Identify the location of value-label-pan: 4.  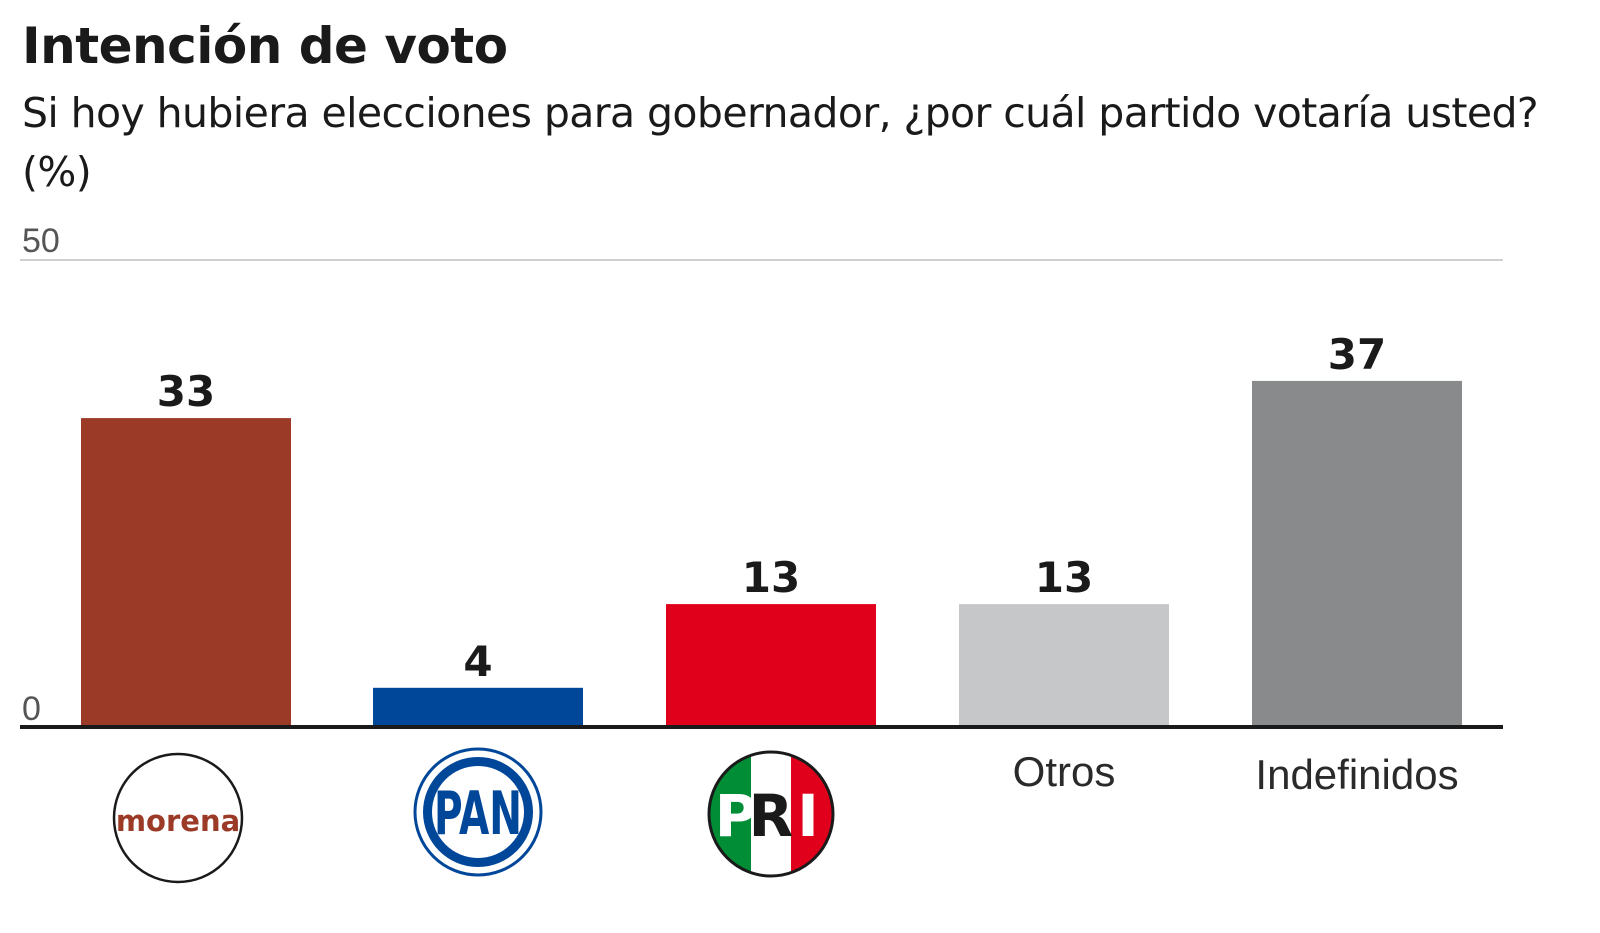
(477, 661).